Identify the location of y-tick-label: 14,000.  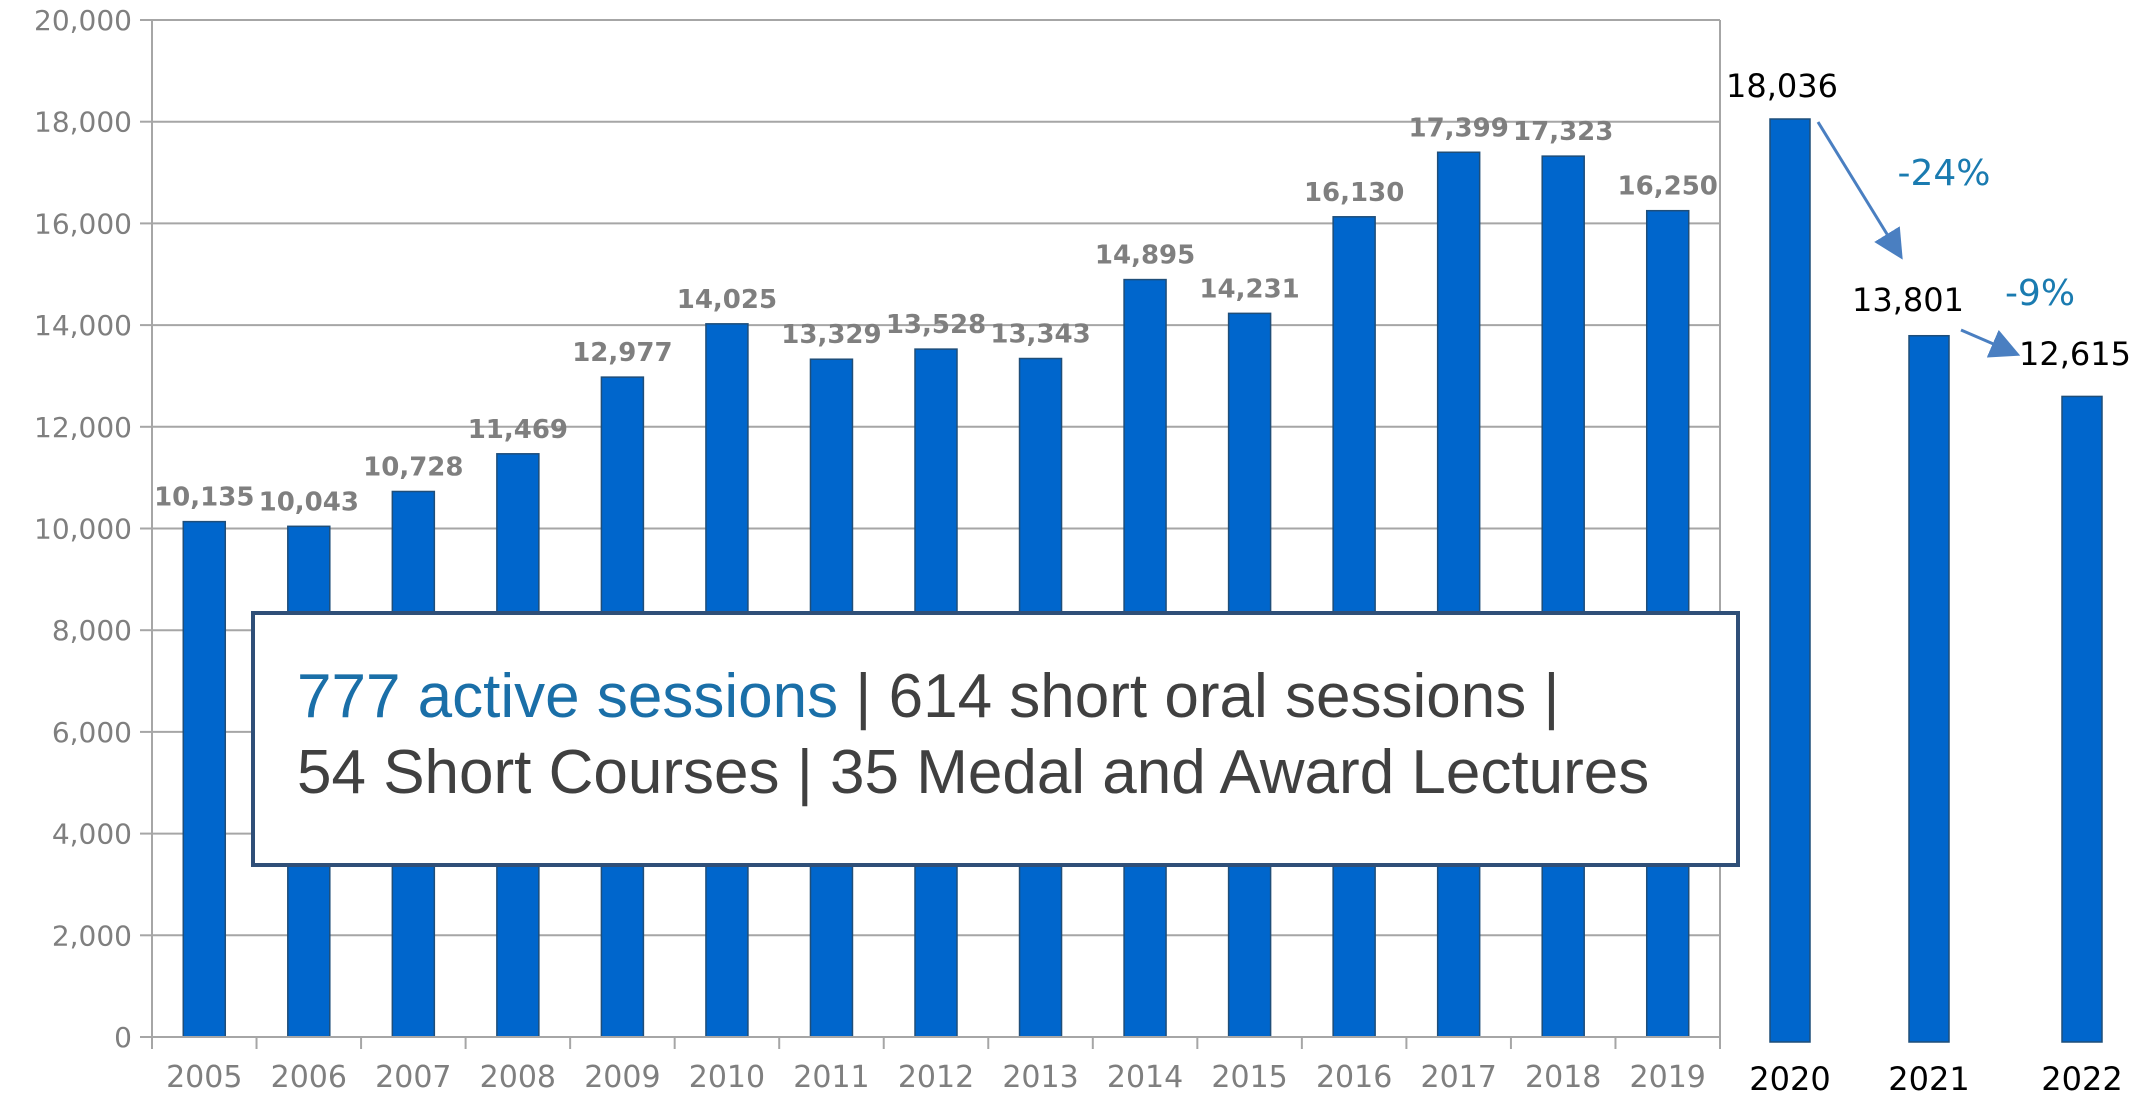
(83, 325).